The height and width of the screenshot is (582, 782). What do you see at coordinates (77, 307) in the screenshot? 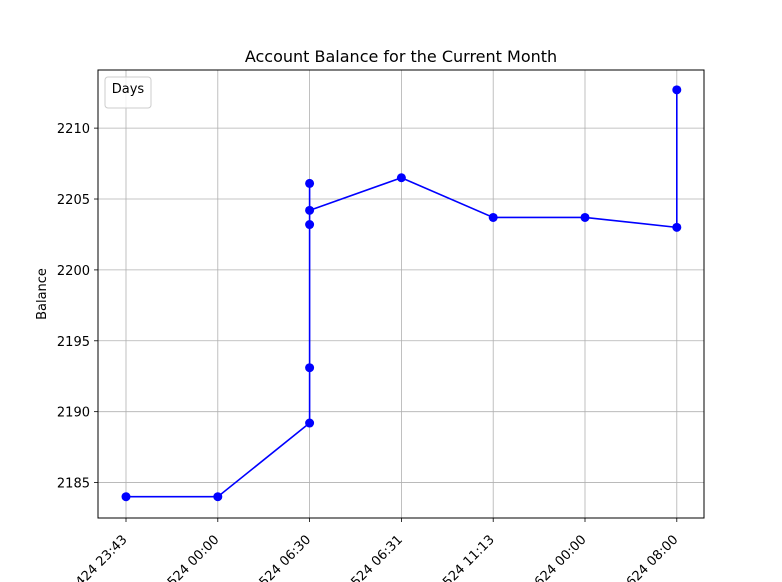
I see `y-axis: 2185 2190 2195 2200 2205 2210` at bounding box center [77, 307].